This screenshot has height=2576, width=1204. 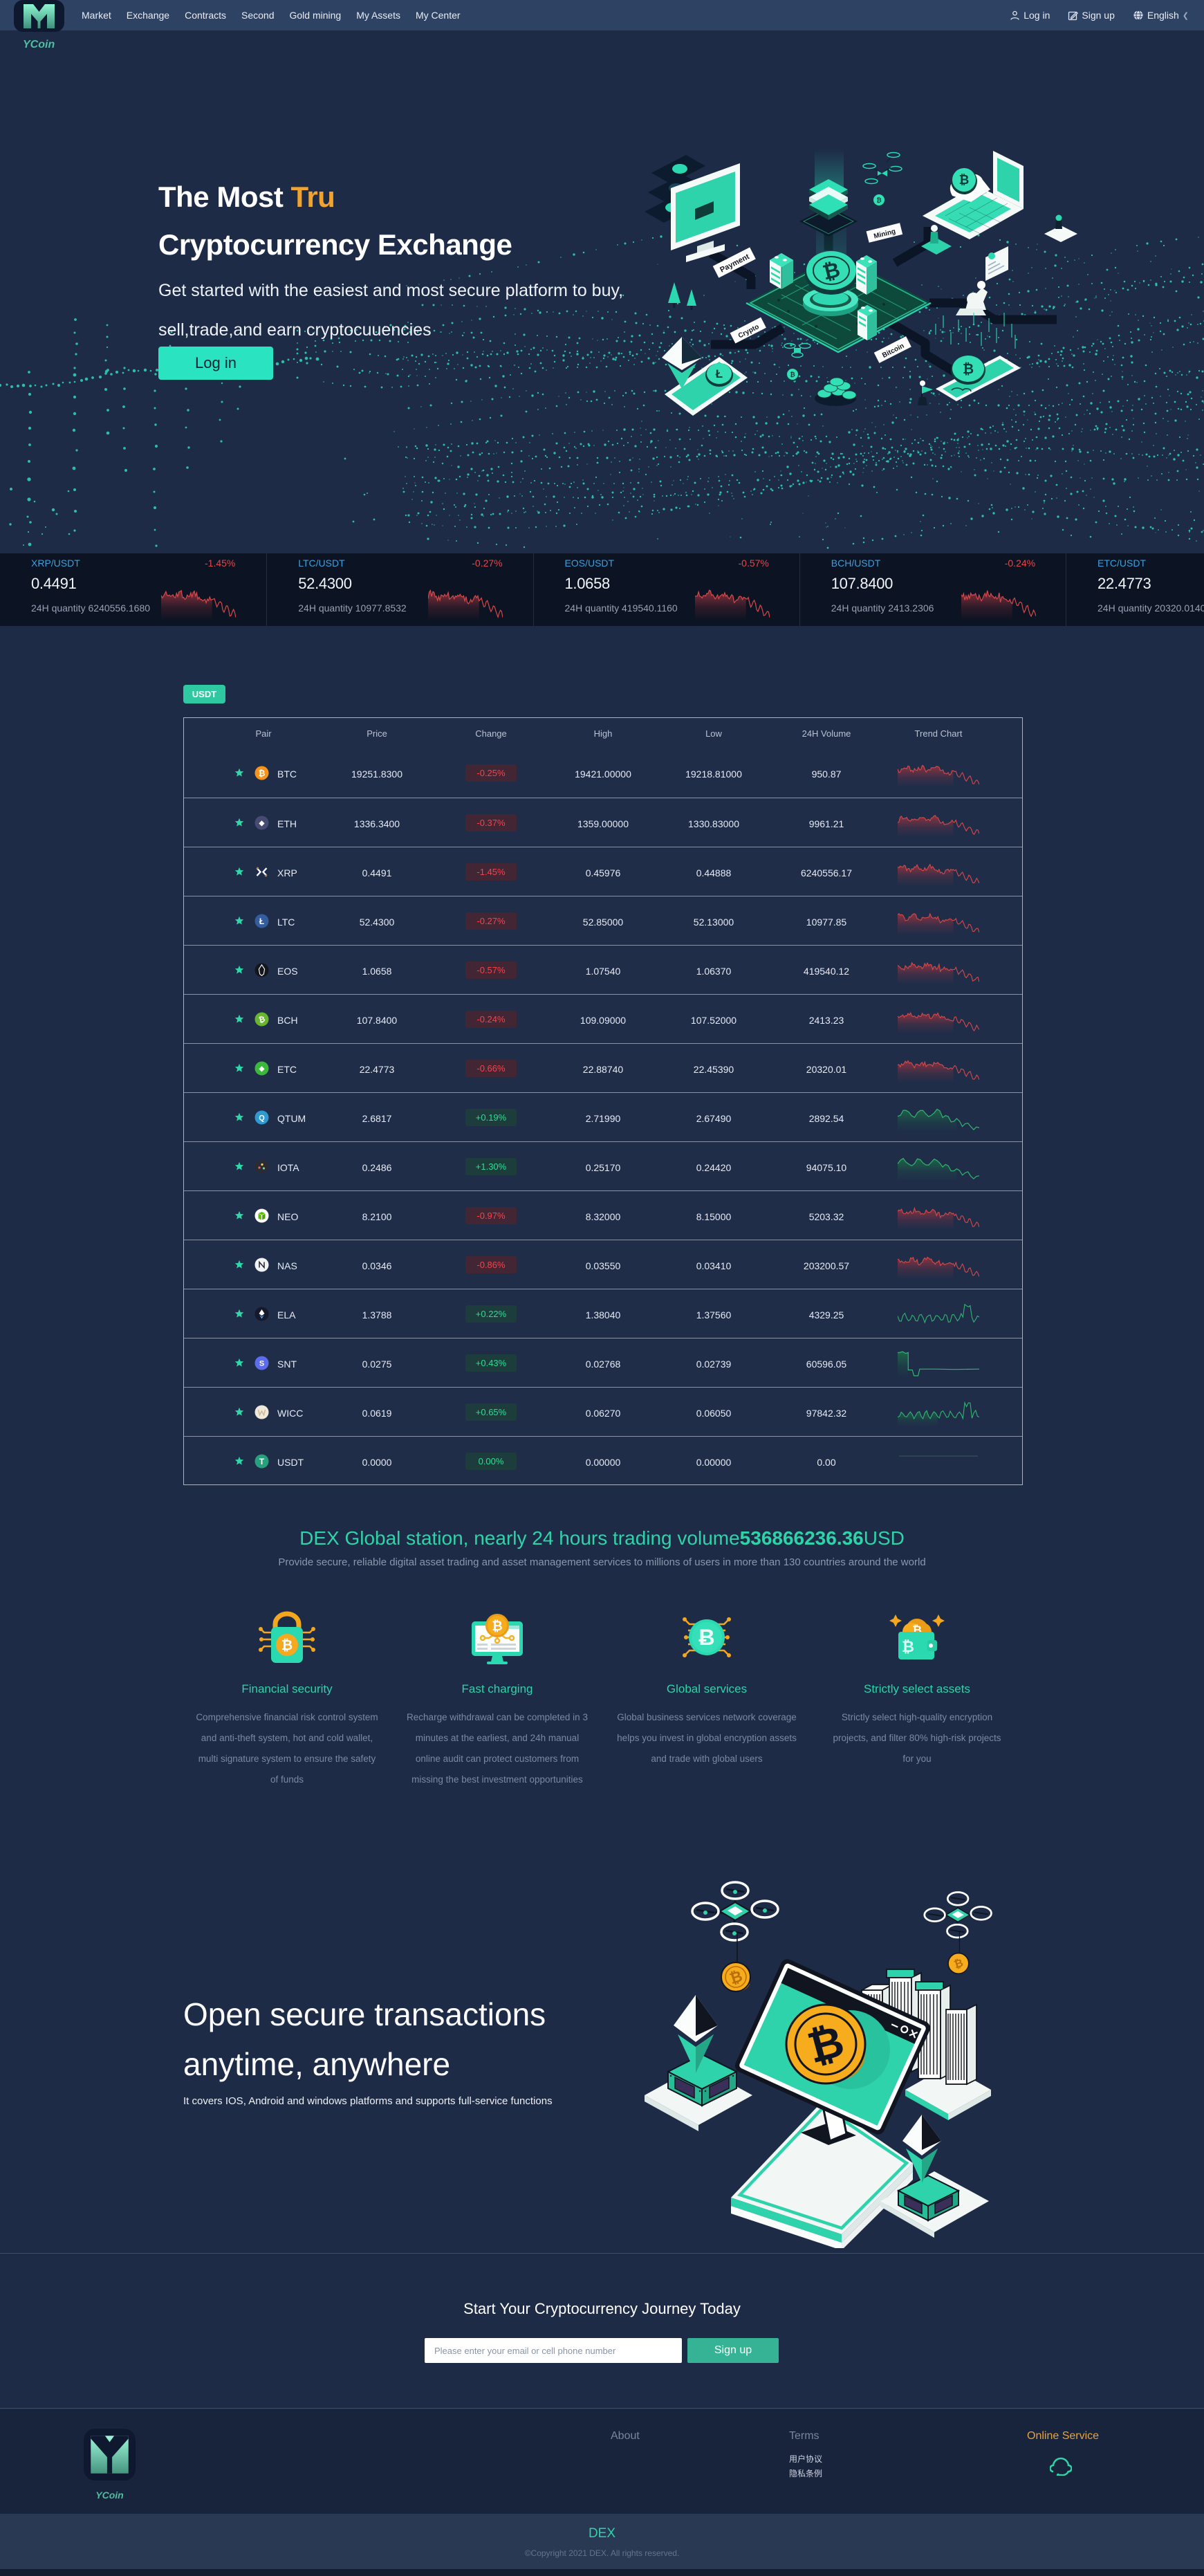 What do you see at coordinates (262, 1118) in the screenshot?
I see `svg-text: Q` at bounding box center [262, 1118].